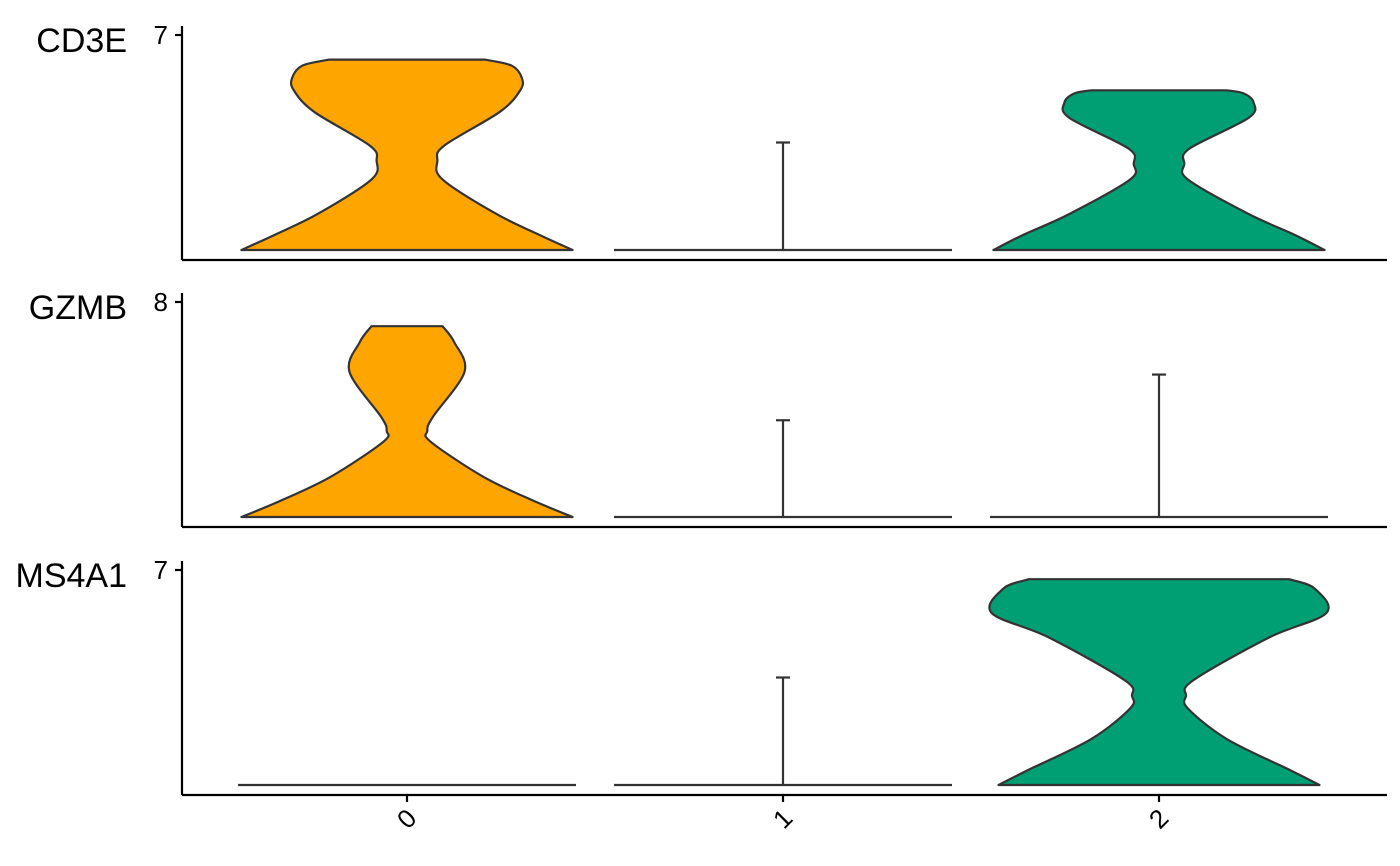 Image resolution: width=1400 pixels, height=866 pixels. I want to click on gene-label-ms4a1: MS4A1, so click(72, 576).